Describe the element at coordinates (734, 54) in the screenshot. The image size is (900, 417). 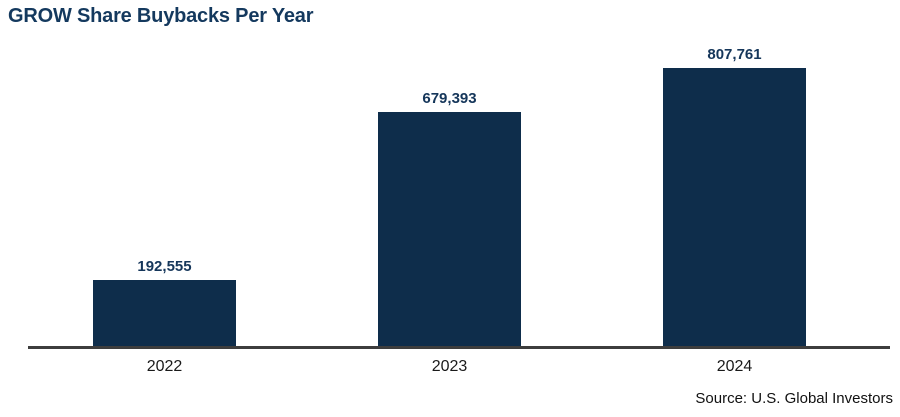
I see `bar-value-label: 807,761` at that location.